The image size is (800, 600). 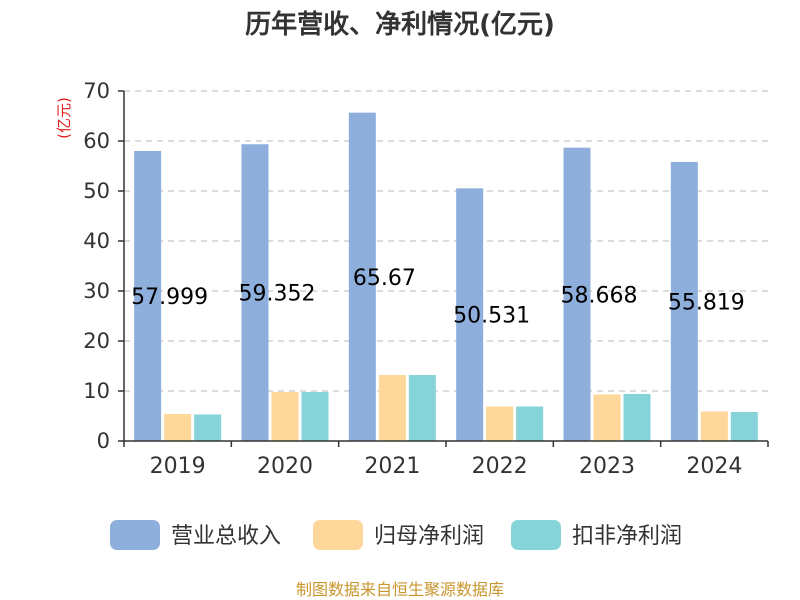 I want to click on y-tick-label: 10, so click(x=96, y=391).